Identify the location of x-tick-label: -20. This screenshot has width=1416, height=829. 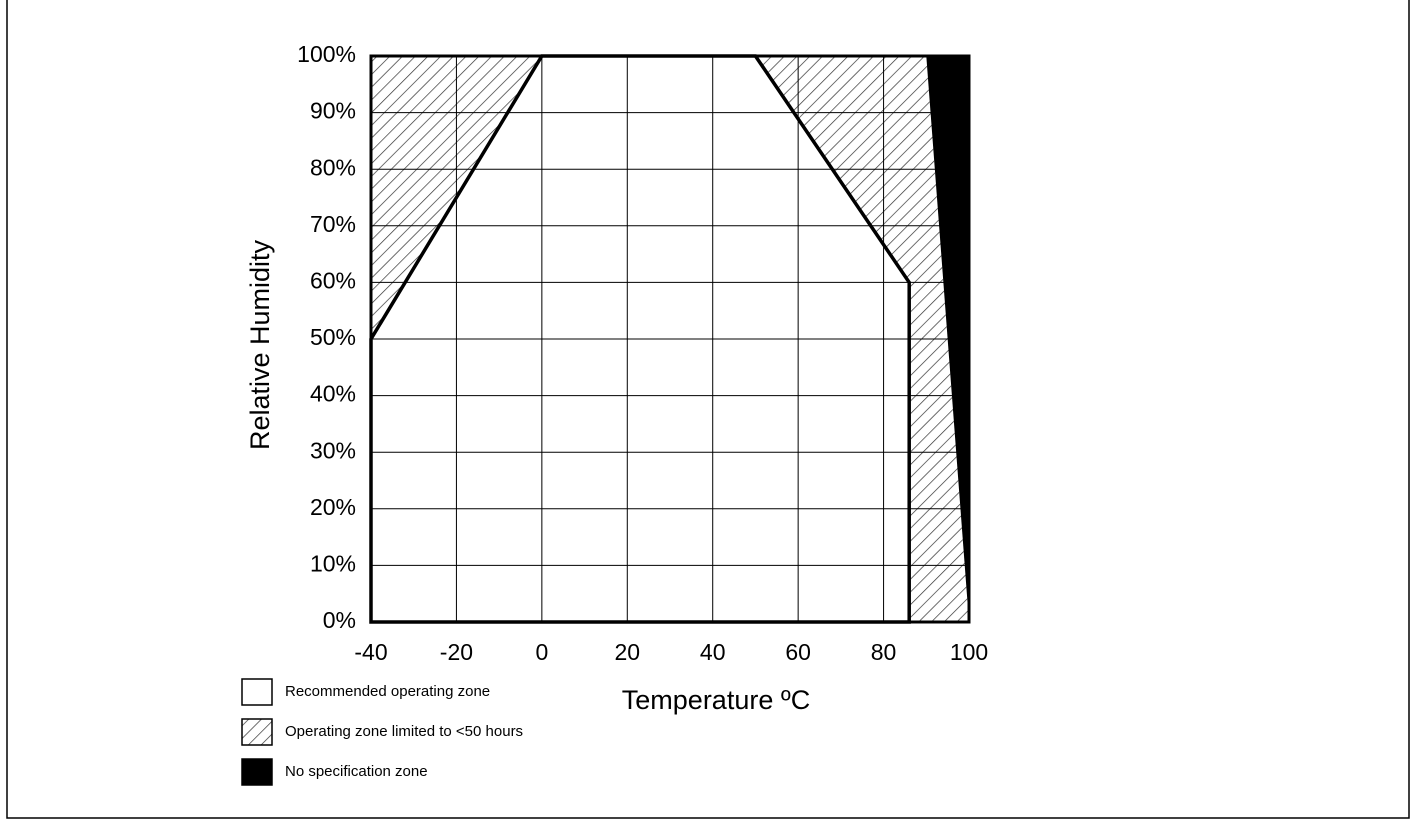
(456, 652).